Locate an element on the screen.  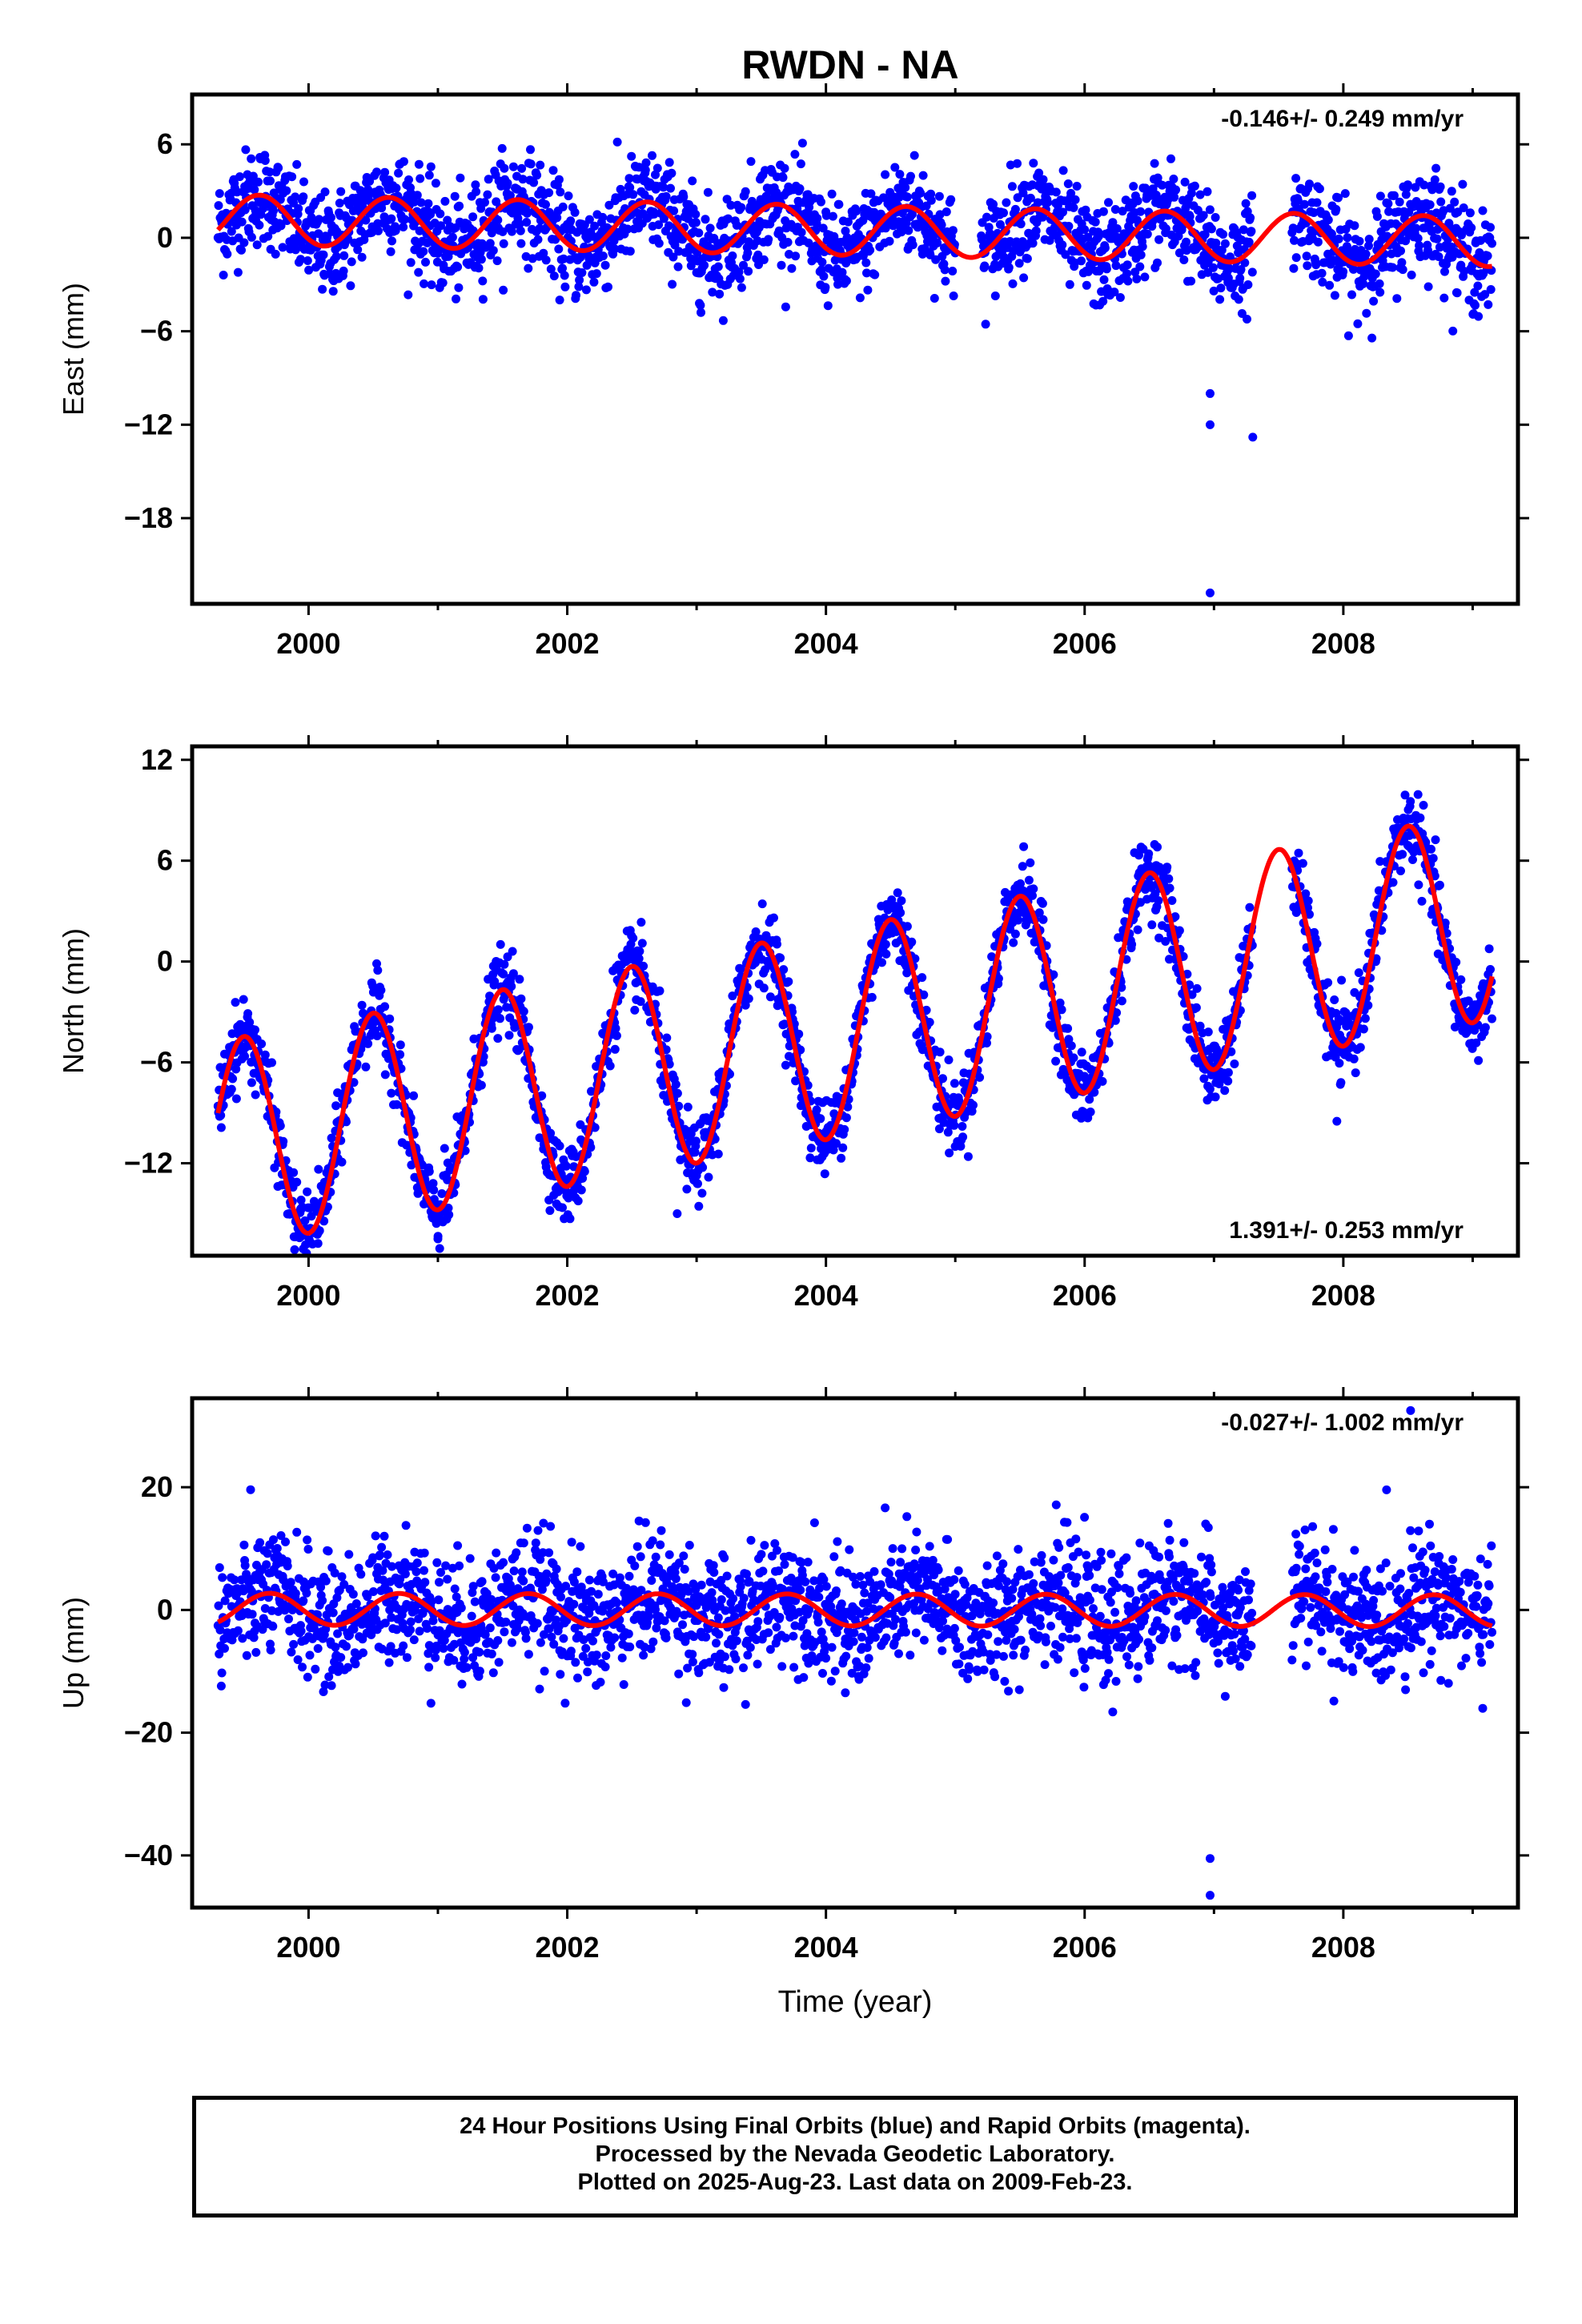
x-tick-label: 2000 is located at coordinates (308, 1295).